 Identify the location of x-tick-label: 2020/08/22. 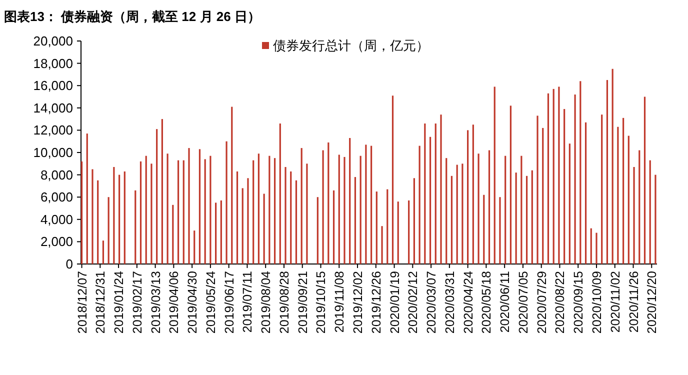
(560, 302).